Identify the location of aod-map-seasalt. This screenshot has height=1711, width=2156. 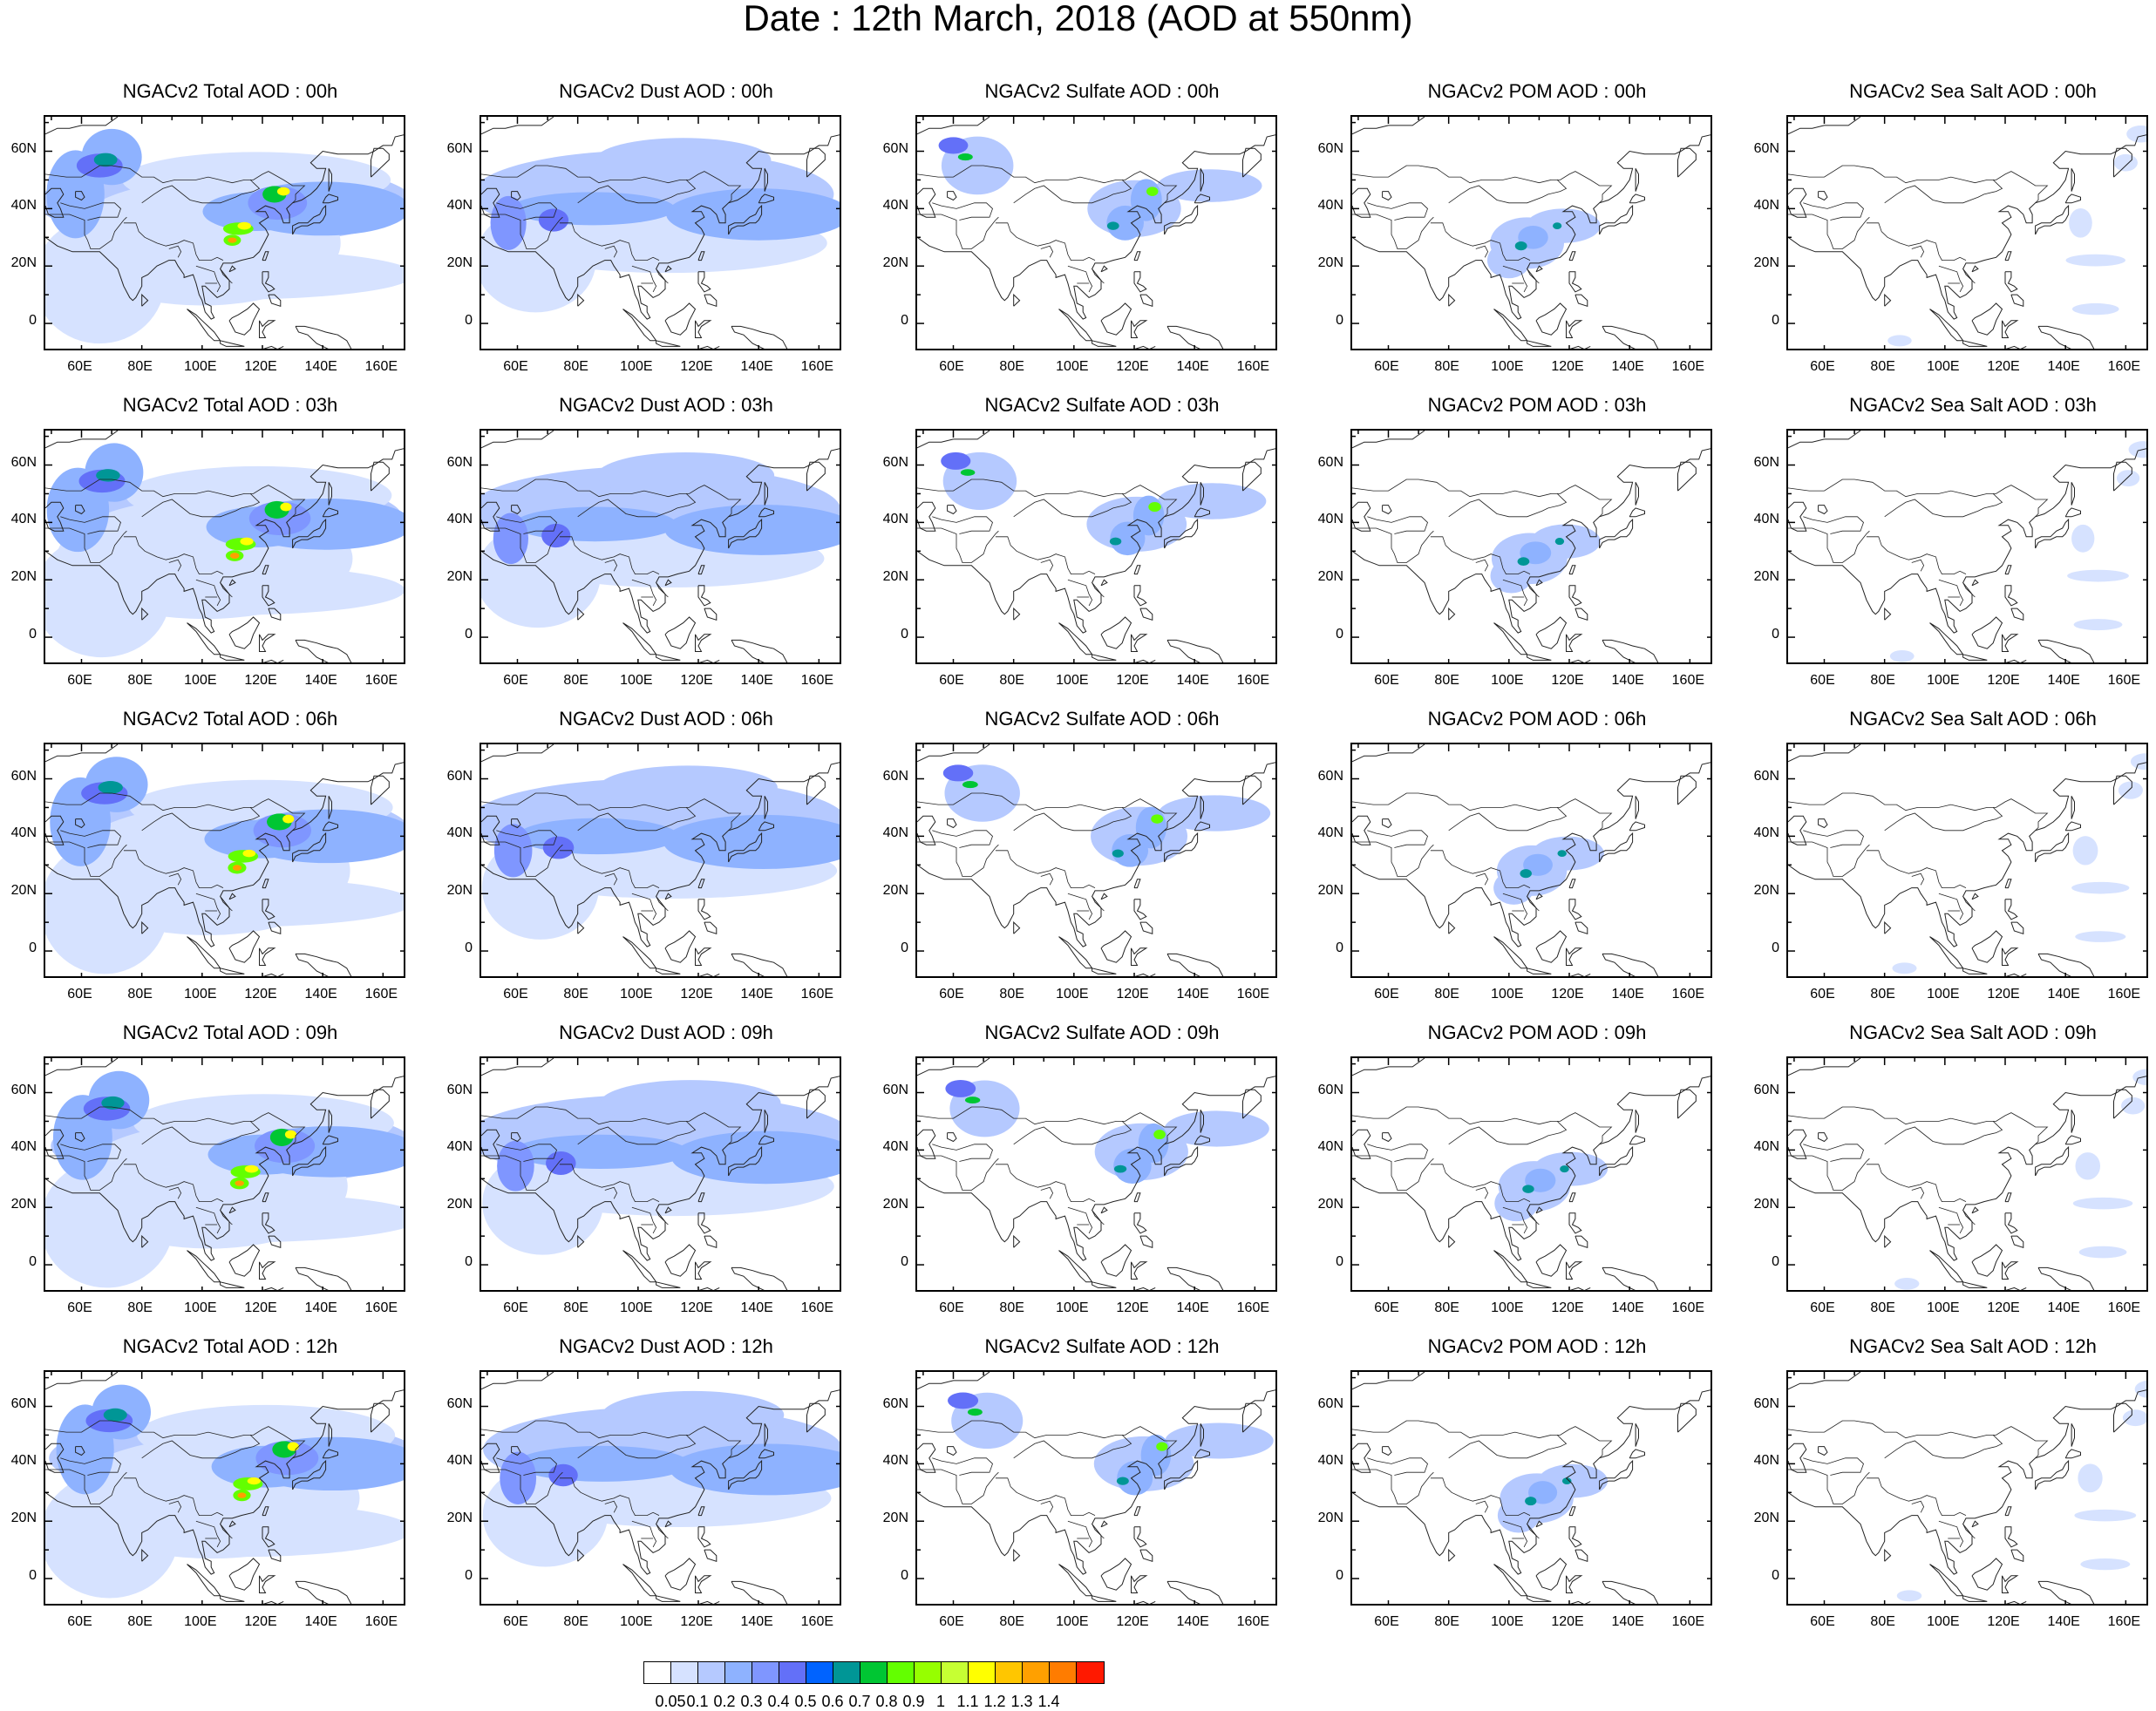
(1967, 860).